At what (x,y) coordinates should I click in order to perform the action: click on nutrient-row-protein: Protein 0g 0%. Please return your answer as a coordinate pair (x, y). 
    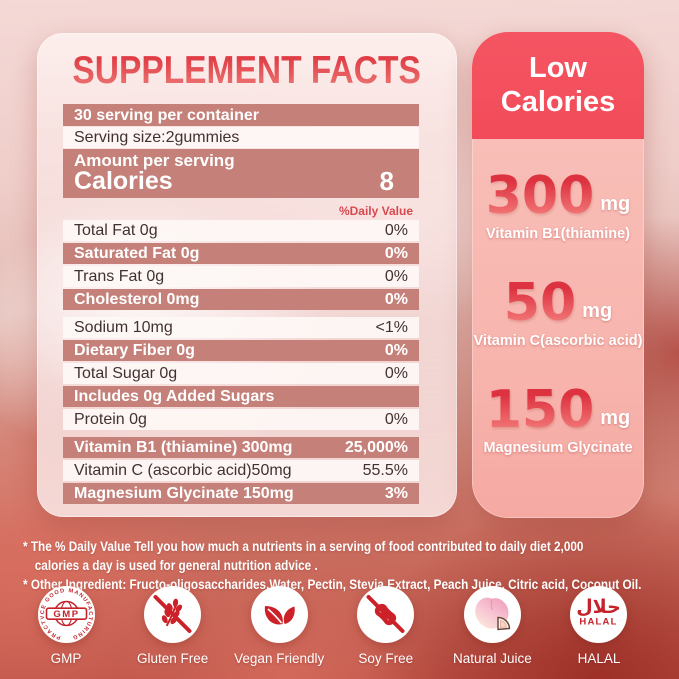
    Looking at the image, I should click on (241, 419).